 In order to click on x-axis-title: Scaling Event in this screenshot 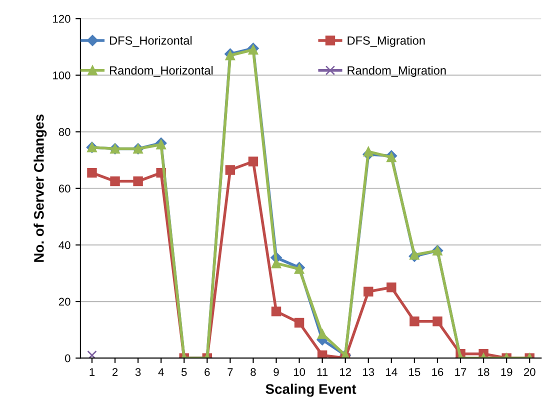, I will do `click(311, 390)`.